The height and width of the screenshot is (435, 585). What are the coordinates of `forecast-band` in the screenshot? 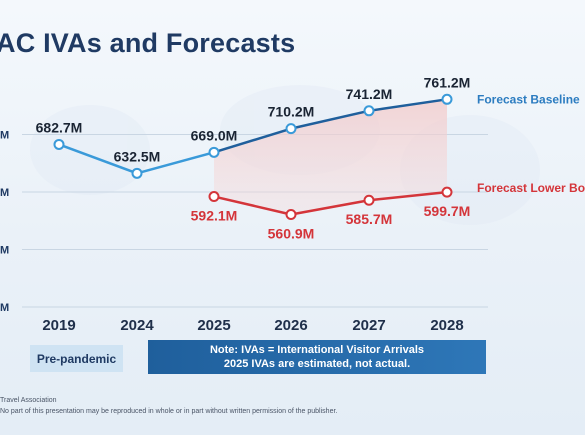 It's located at (330, 157).